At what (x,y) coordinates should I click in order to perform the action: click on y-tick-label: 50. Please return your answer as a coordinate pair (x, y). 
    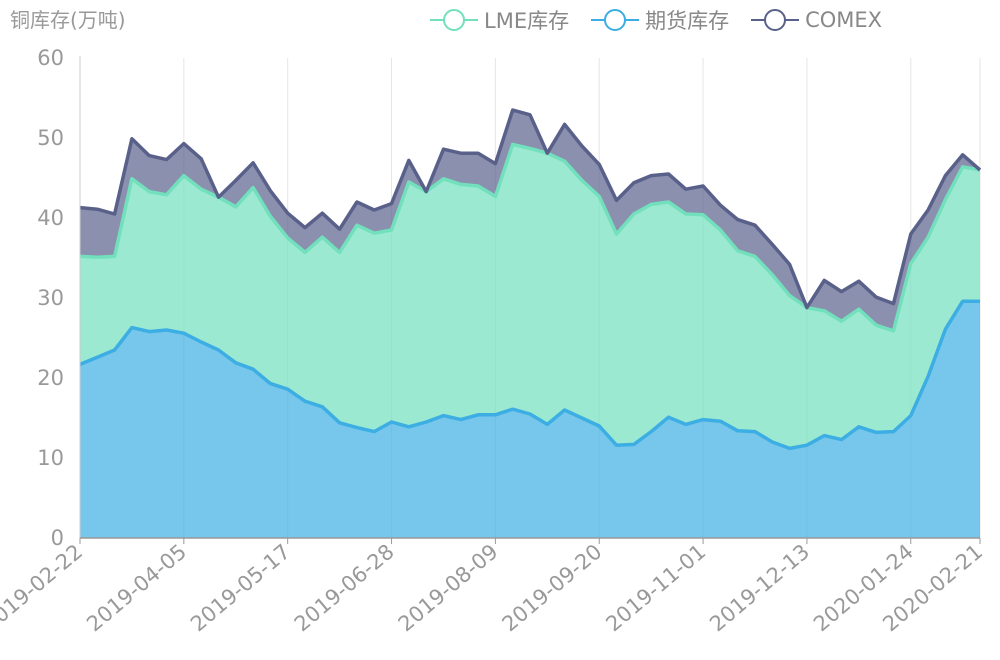
    Looking at the image, I should click on (50, 138).